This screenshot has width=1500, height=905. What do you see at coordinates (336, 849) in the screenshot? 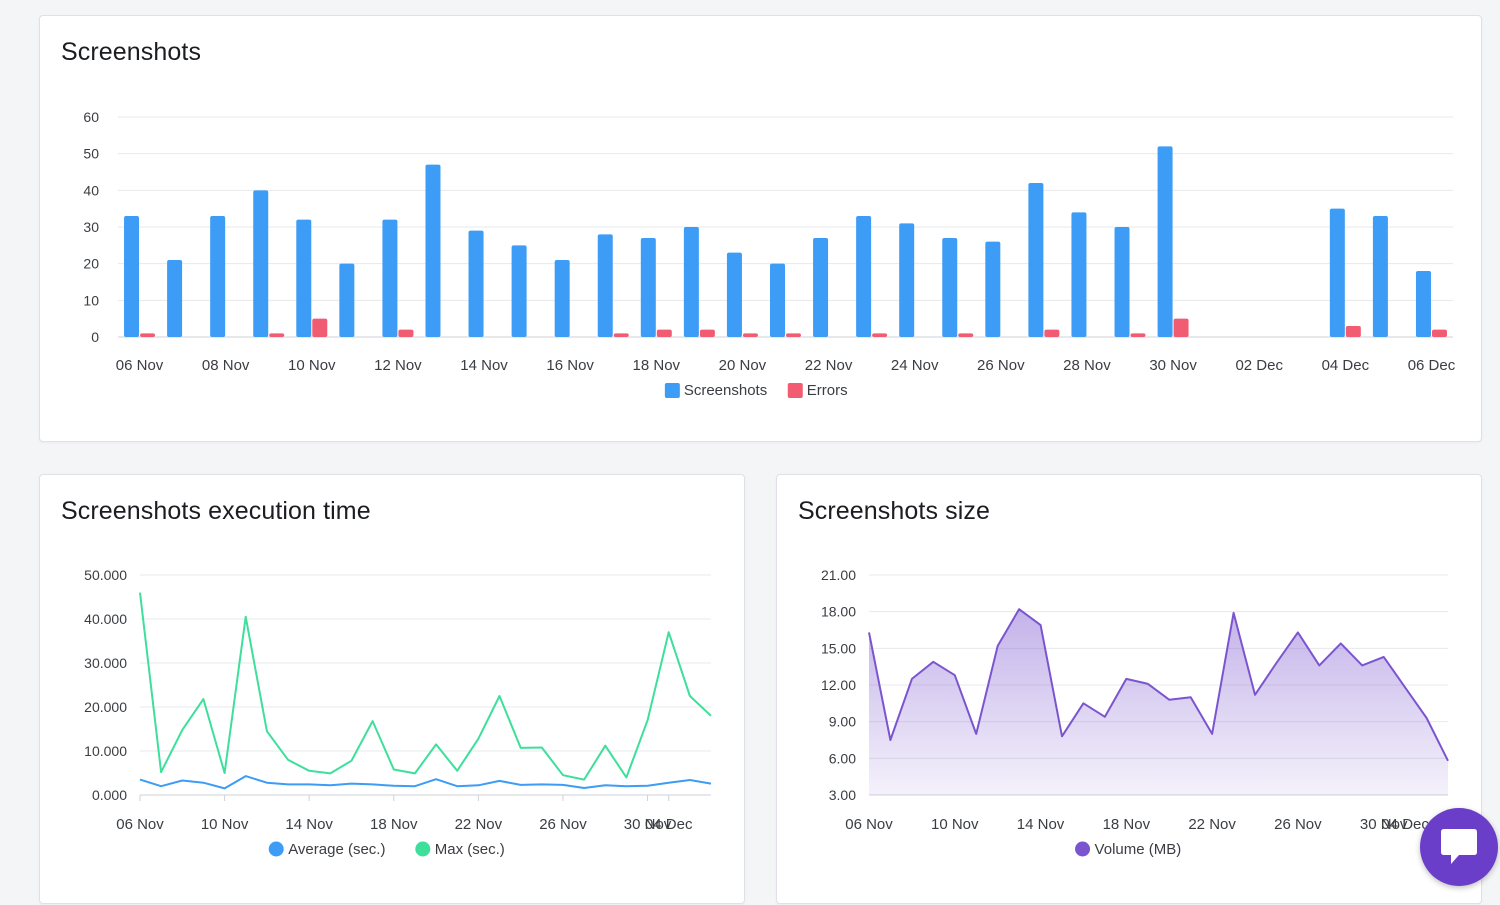
I see `legend-label: Average (sec.)` at bounding box center [336, 849].